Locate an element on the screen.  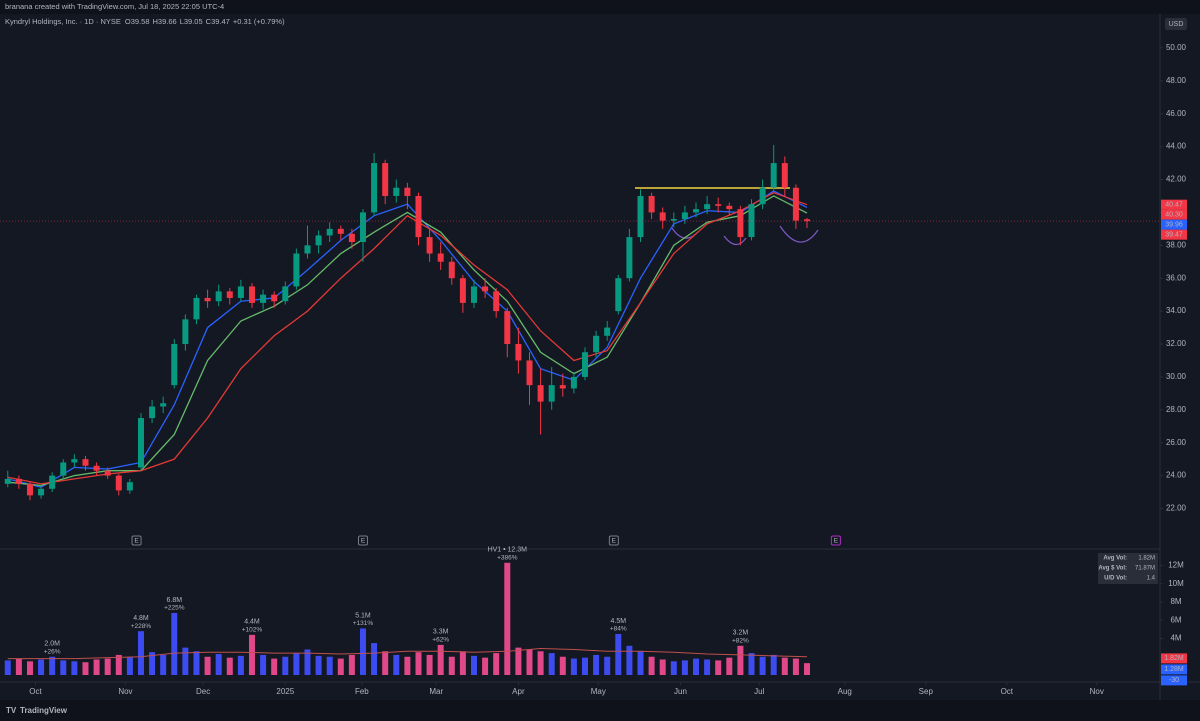
y-tick-label: 26.00 is located at coordinates (1176, 442).